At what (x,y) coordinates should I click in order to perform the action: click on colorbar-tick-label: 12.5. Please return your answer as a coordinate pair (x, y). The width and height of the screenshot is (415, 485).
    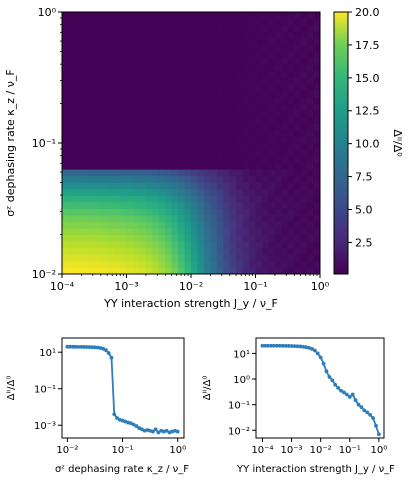
    Looking at the image, I should click on (367, 111).